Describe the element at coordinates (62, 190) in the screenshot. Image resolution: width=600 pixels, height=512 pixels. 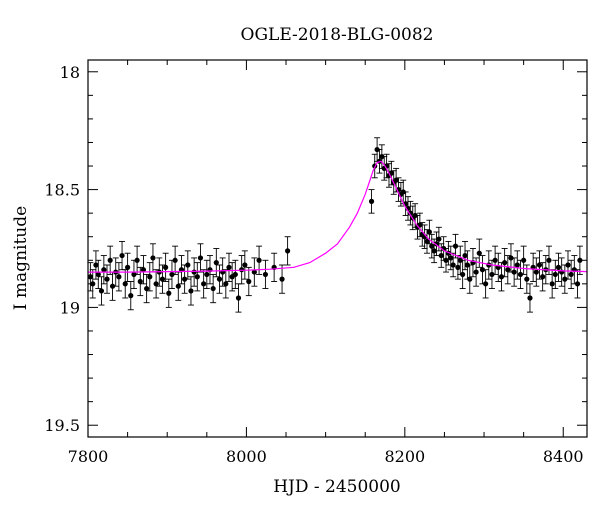
I see `y-tick-label: 18.5` at that location.